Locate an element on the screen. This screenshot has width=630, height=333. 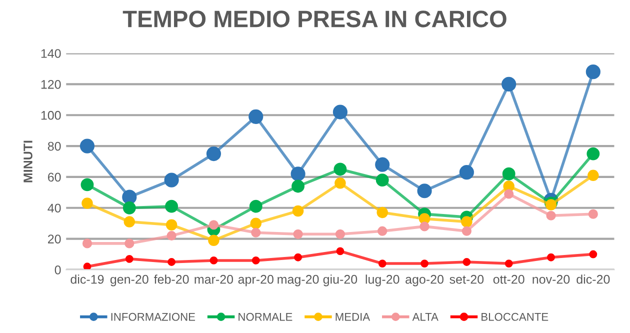
legend-label: BLOCCANTE is located at coordinates (515, 316).